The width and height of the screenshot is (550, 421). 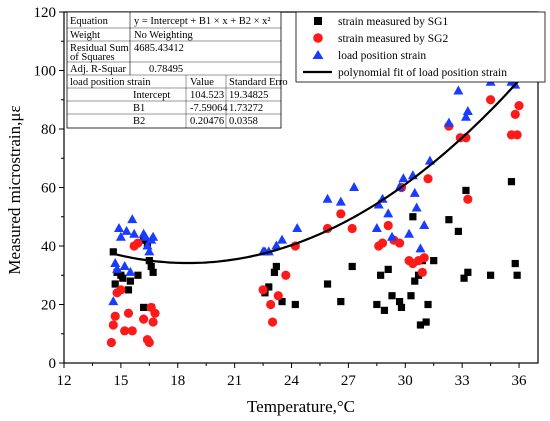 I want to click on legend-marker-sg1, so click(x=318, y=21).